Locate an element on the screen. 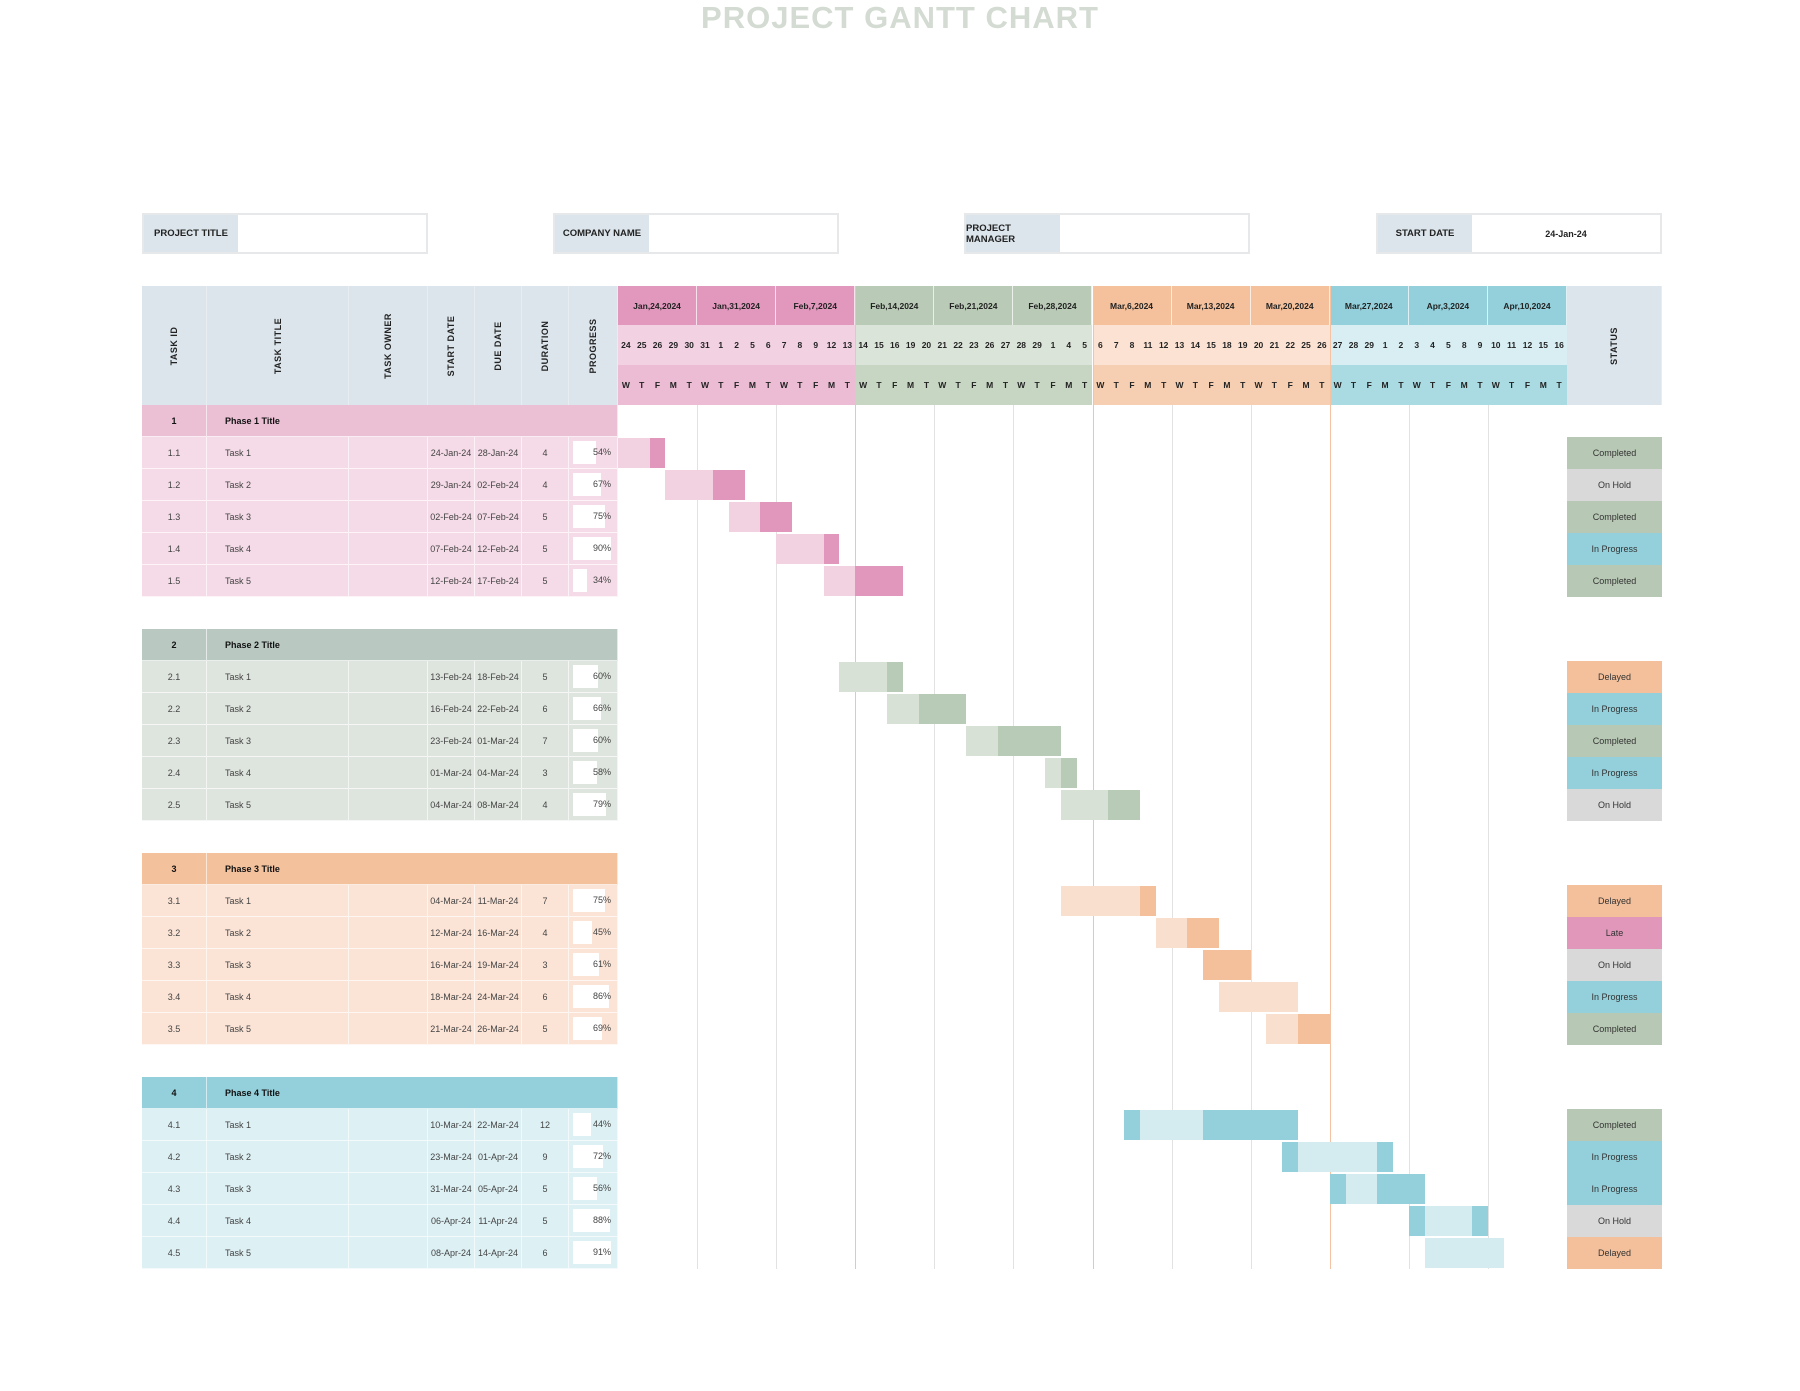 The image size is (1800, 1391). task-start-date: 18-Mar-24 is located at coordinates (451, 997).